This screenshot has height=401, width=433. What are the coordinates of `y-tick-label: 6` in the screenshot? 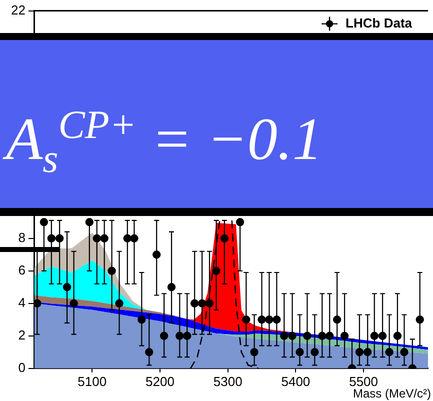 It's located at (22, 270).